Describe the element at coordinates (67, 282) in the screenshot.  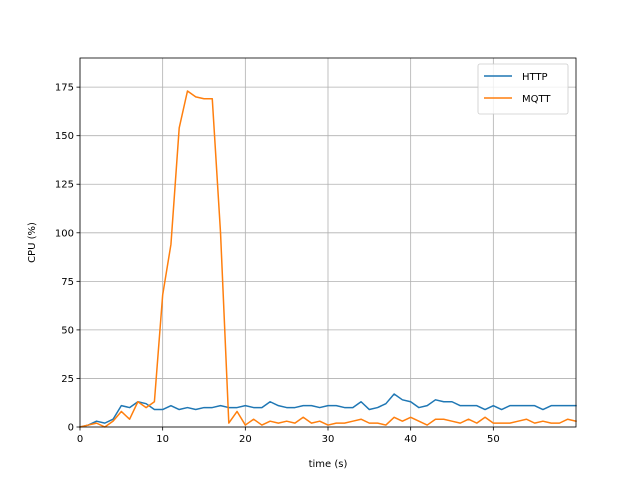
I see `y-tick-label: 75` at that location.